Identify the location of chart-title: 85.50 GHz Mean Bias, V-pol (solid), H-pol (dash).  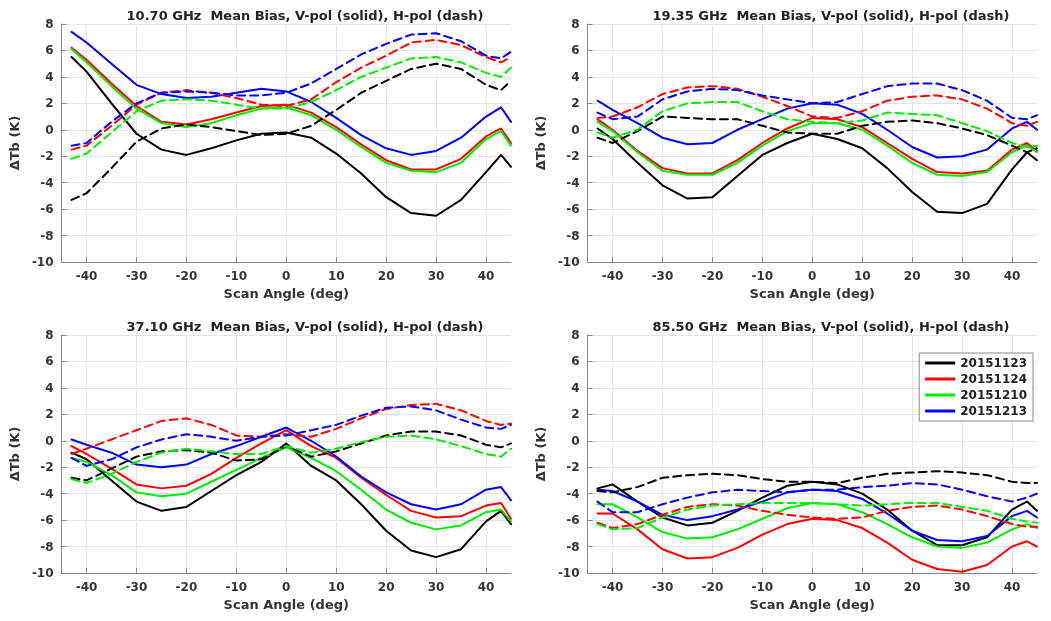
(831, 326).